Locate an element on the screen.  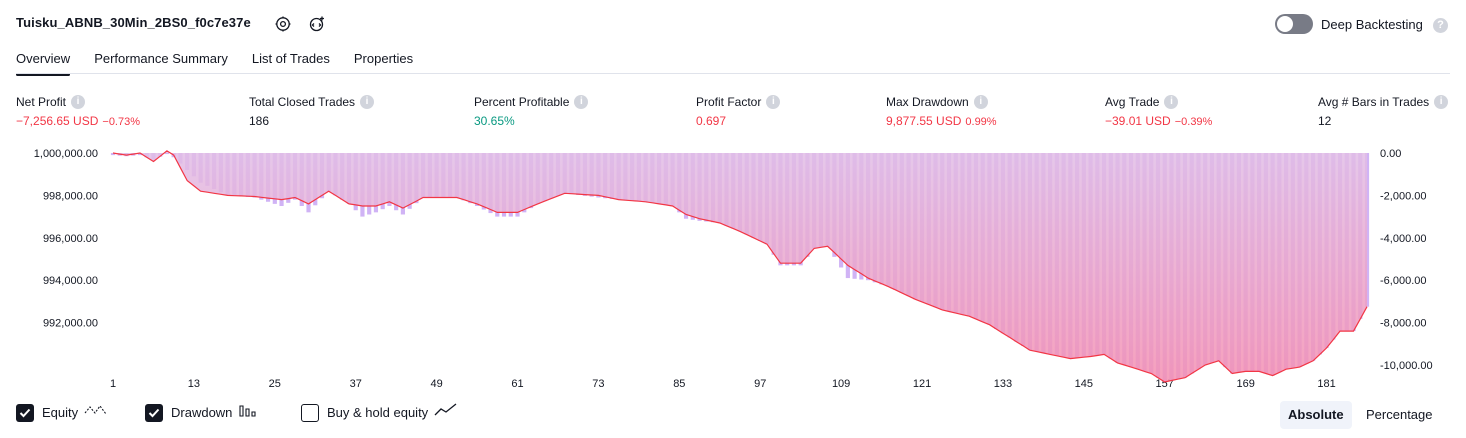
metric-value: −7,256.65 USD is located at coordinates (57, 121).